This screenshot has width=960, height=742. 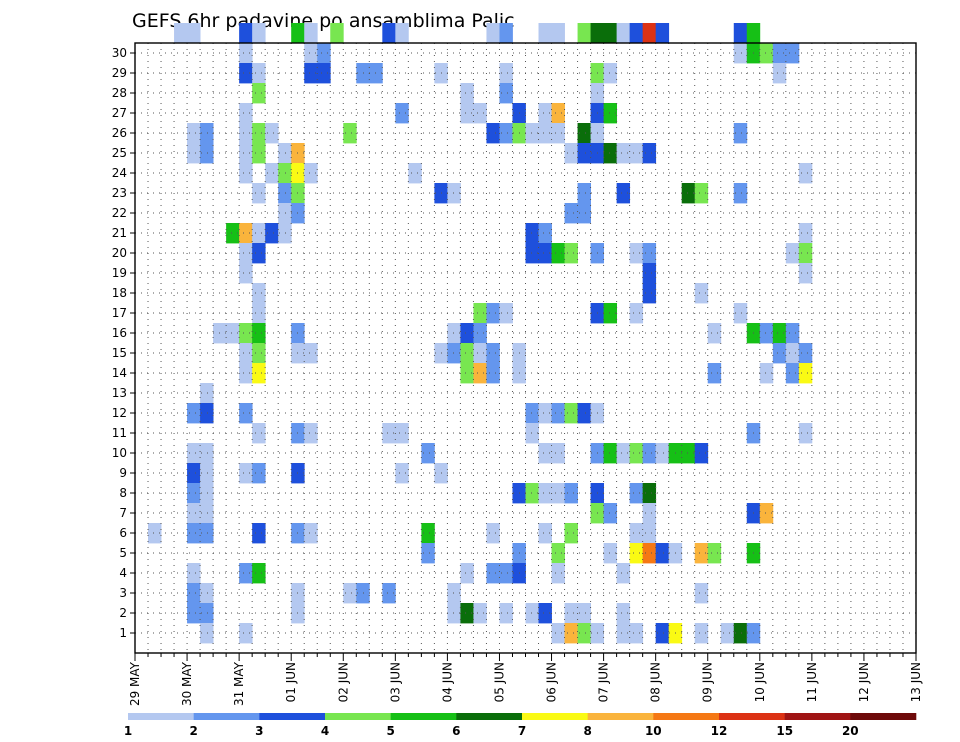 I want to click on y-tick-label: 8, so click(x=123, y=493).